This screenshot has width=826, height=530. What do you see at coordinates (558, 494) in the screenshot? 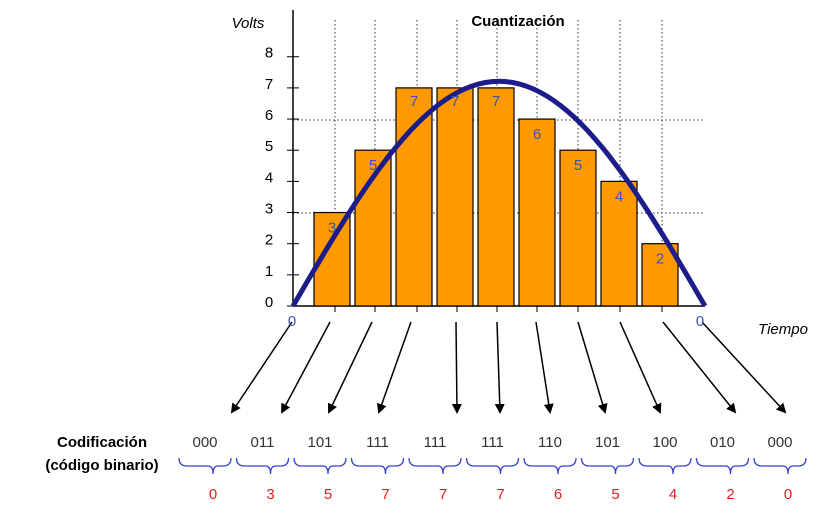
I see `decimal-value: 6` at bounding box center [558, 494].